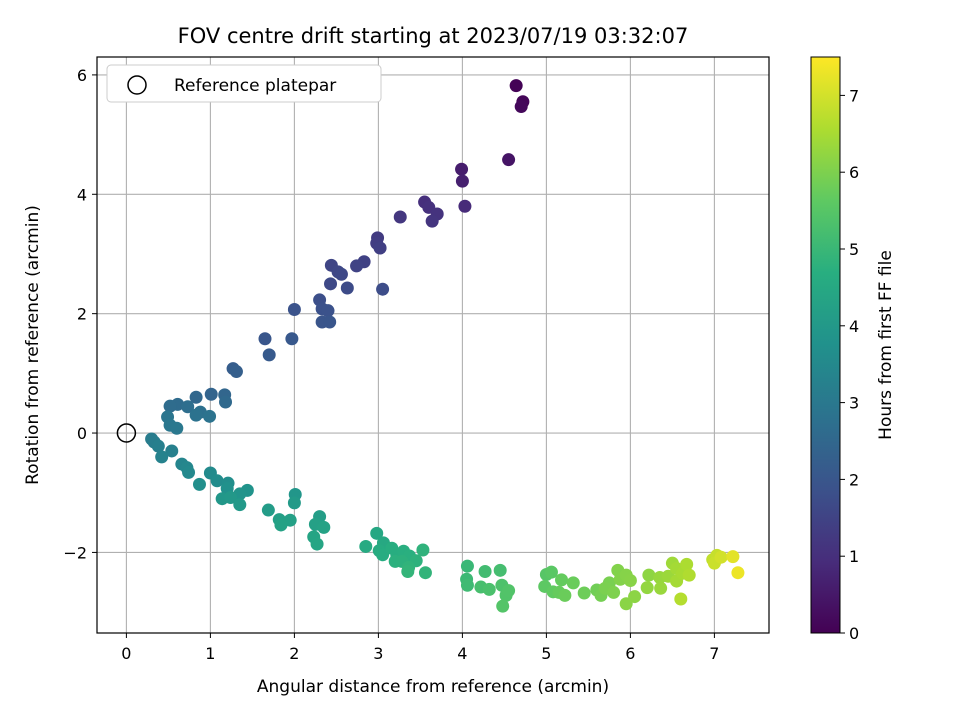 The width and height of the screenshot is (960, 720). What do you see at coordinates (854, 95) in the screenshot?
I see `colorbar-tick-label: 7` at bounding box center [854, 95].